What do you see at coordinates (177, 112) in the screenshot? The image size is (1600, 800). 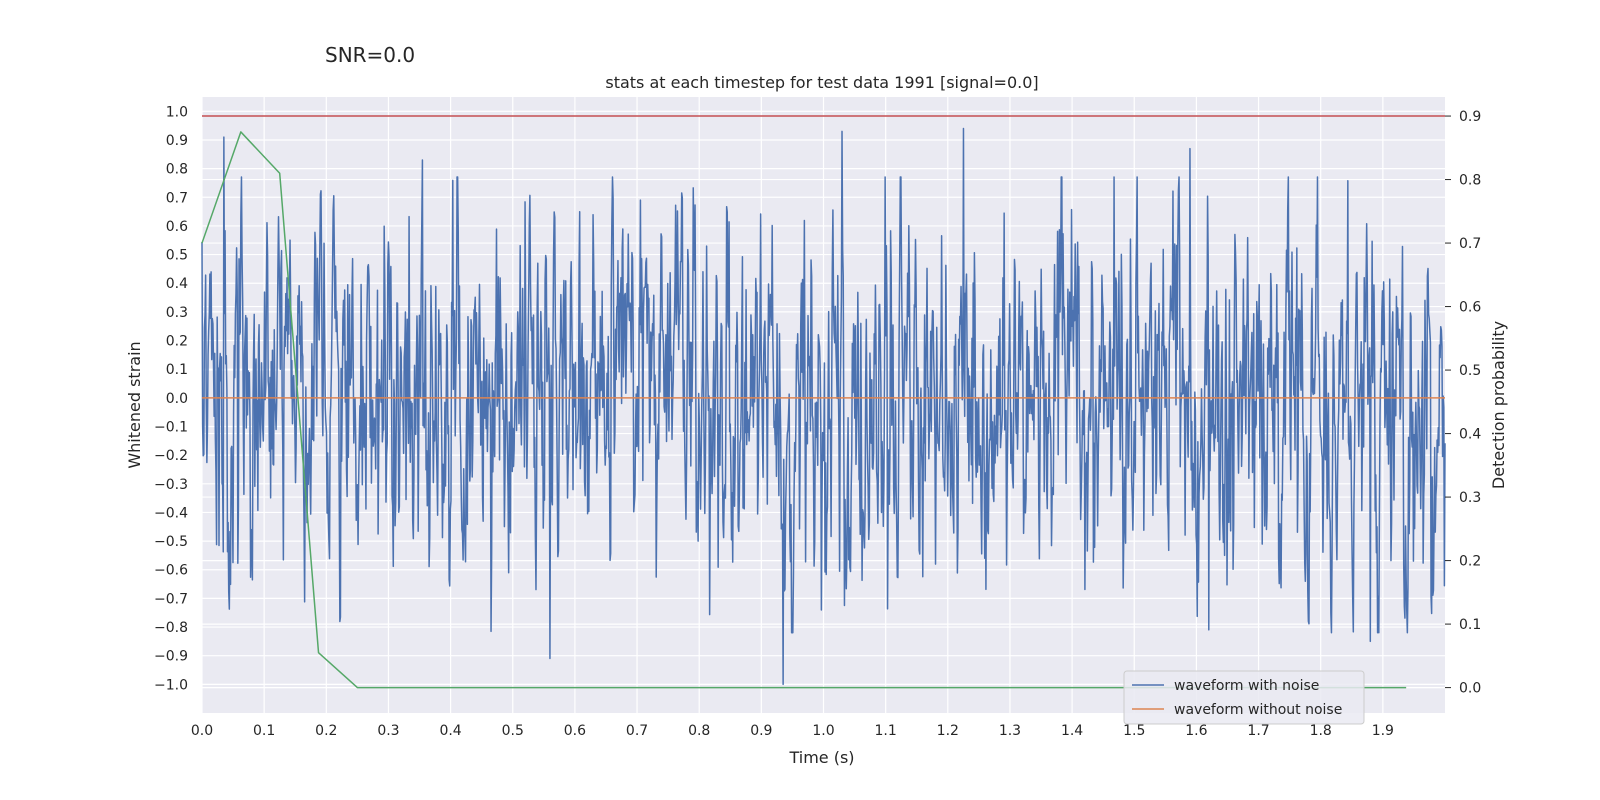 I see `y-tick-label: 1.0` at bounding box center [177, 112].